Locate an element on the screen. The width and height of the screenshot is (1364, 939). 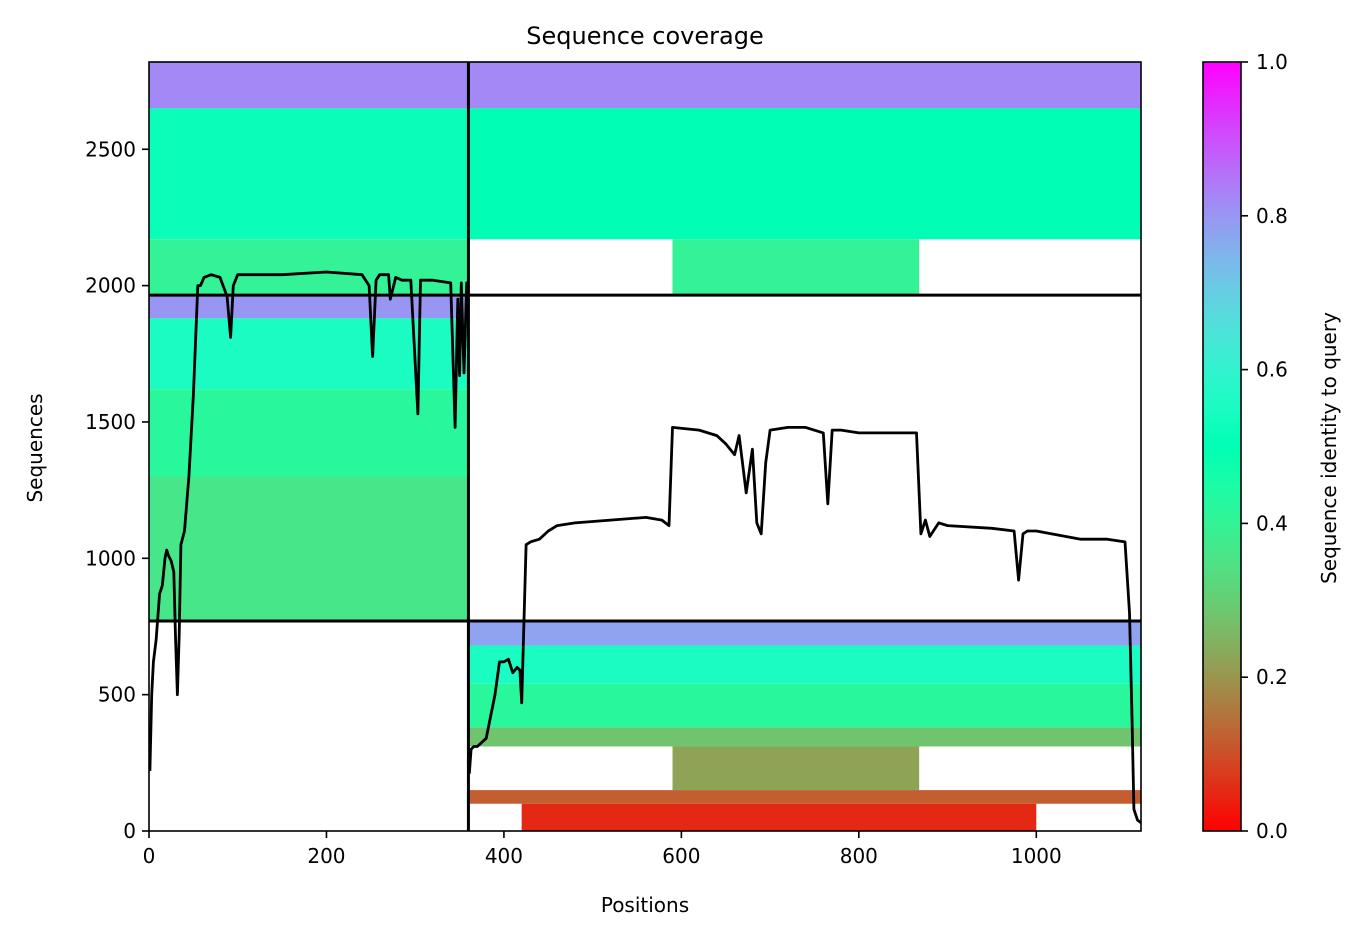
colorbar-tick-label: 0.4 is located at coordinates (1272, 523).